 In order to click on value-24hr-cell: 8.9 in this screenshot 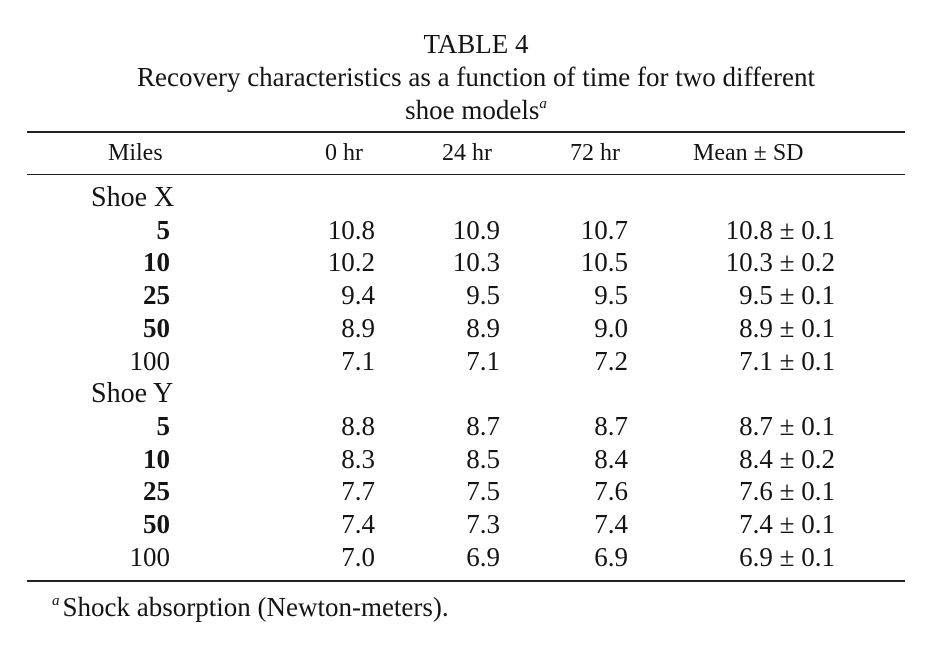, I will do `click(483, 327)`.